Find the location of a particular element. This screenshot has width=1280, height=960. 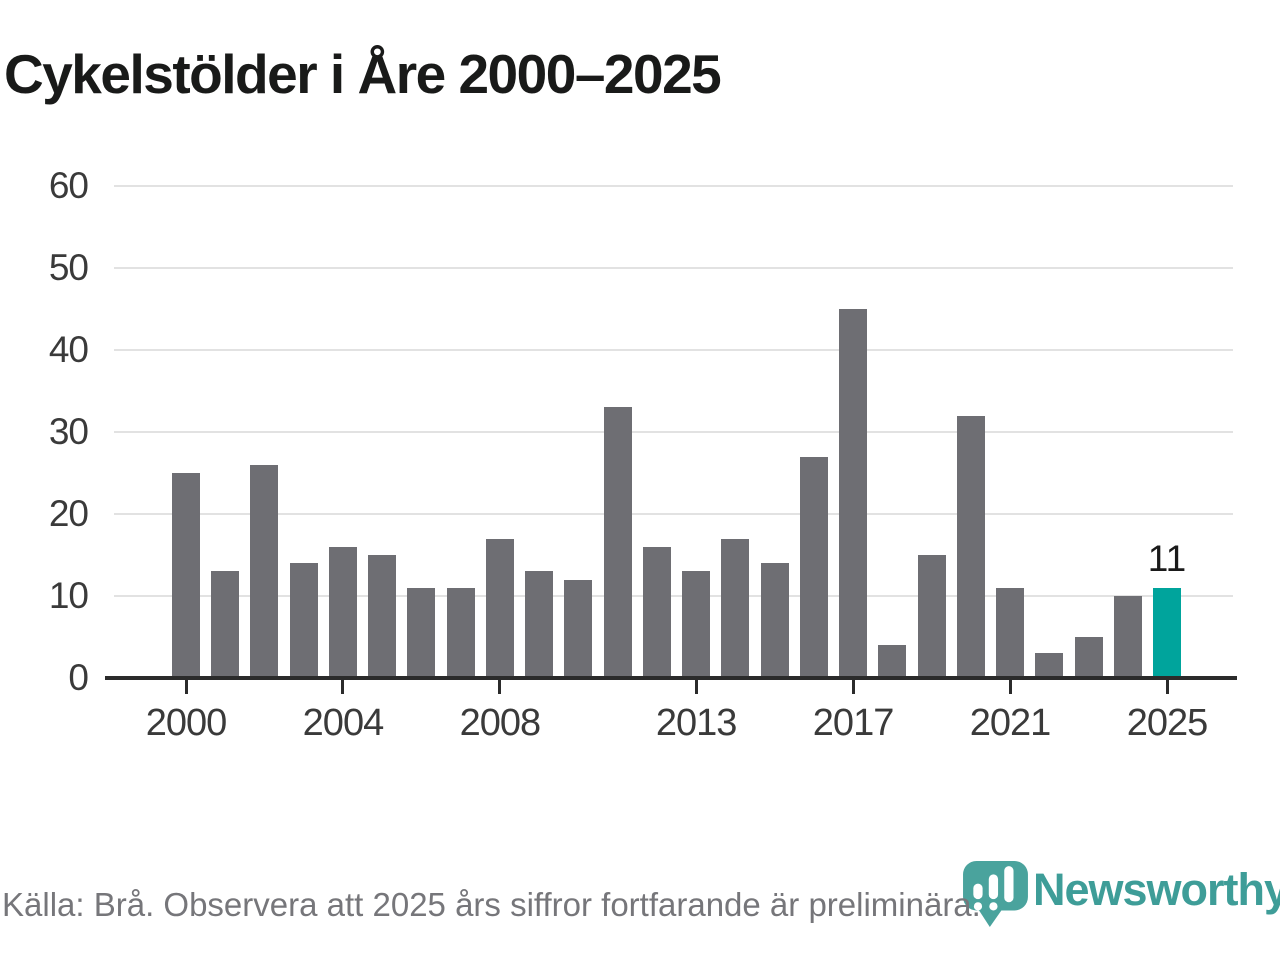

bar-2013 is located at coordinates (696, 625).